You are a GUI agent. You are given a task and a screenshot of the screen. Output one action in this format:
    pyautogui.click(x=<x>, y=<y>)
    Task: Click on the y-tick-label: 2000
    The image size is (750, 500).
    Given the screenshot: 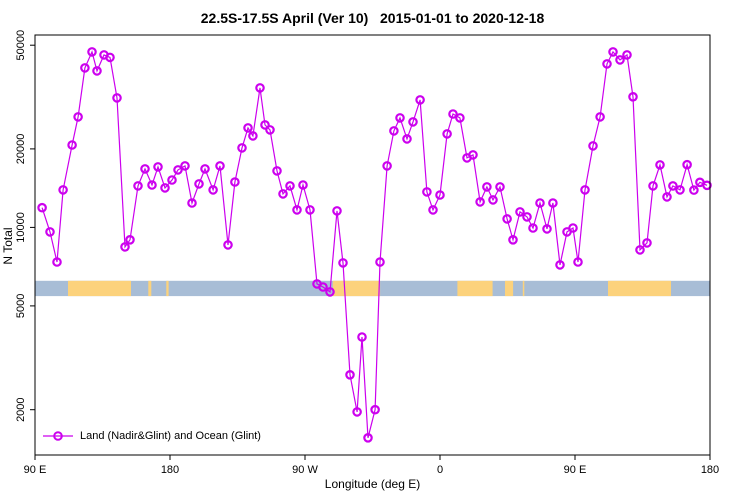 What is the action you would take?
    pyautogui.click(x=21, y=409)
    